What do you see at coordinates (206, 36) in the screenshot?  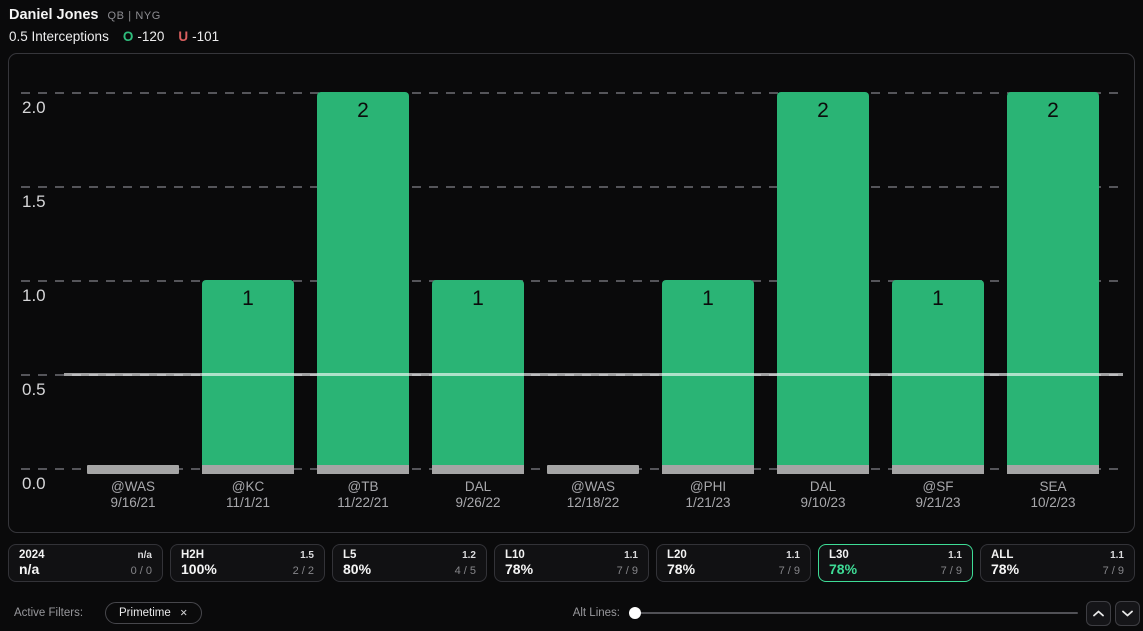 I see `under-odds-value: -101` at bounding box center [206, 36].